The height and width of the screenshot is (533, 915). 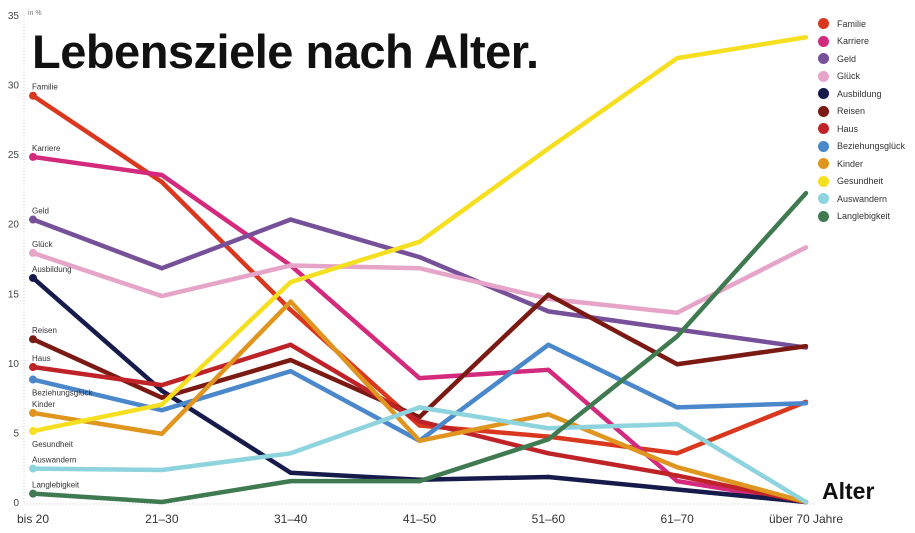 What do you see at coordinates (14, 155) in the screenshot?
I see `y-tick-label: 25` at bounding box center [14, 155].